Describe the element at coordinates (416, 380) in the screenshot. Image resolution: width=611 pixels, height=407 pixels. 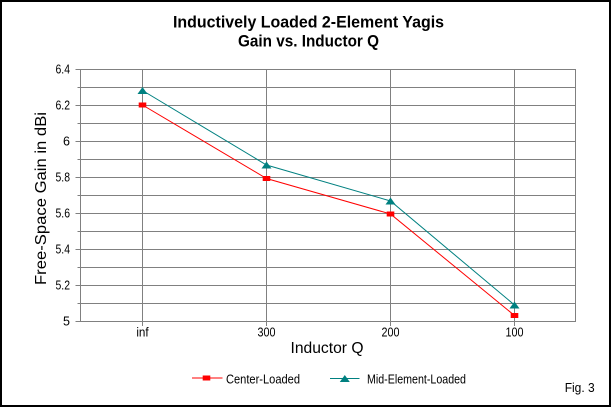
I see `svg-text: Mid-Element-Loaded` at that location.